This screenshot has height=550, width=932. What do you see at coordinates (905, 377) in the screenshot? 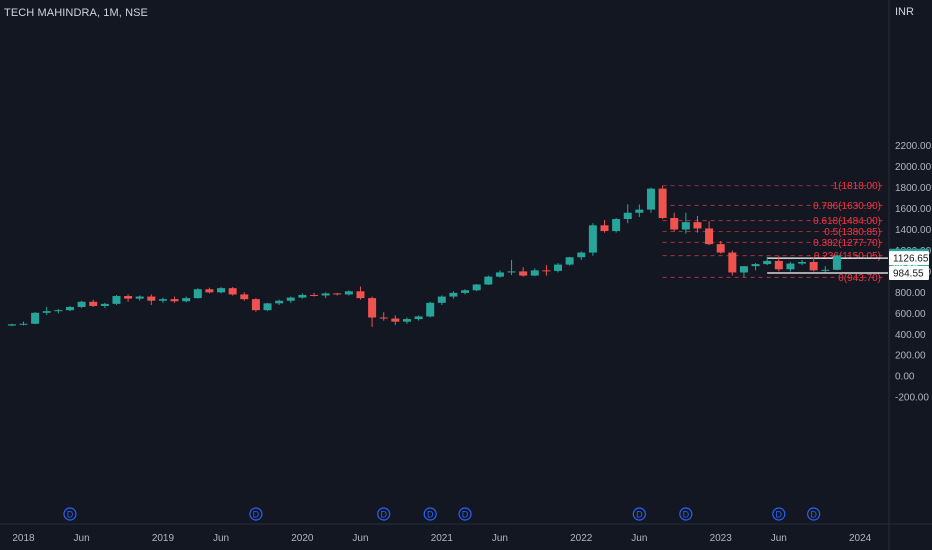
I see `price-tick-label: 0.00` at bounding box center [905, 377].